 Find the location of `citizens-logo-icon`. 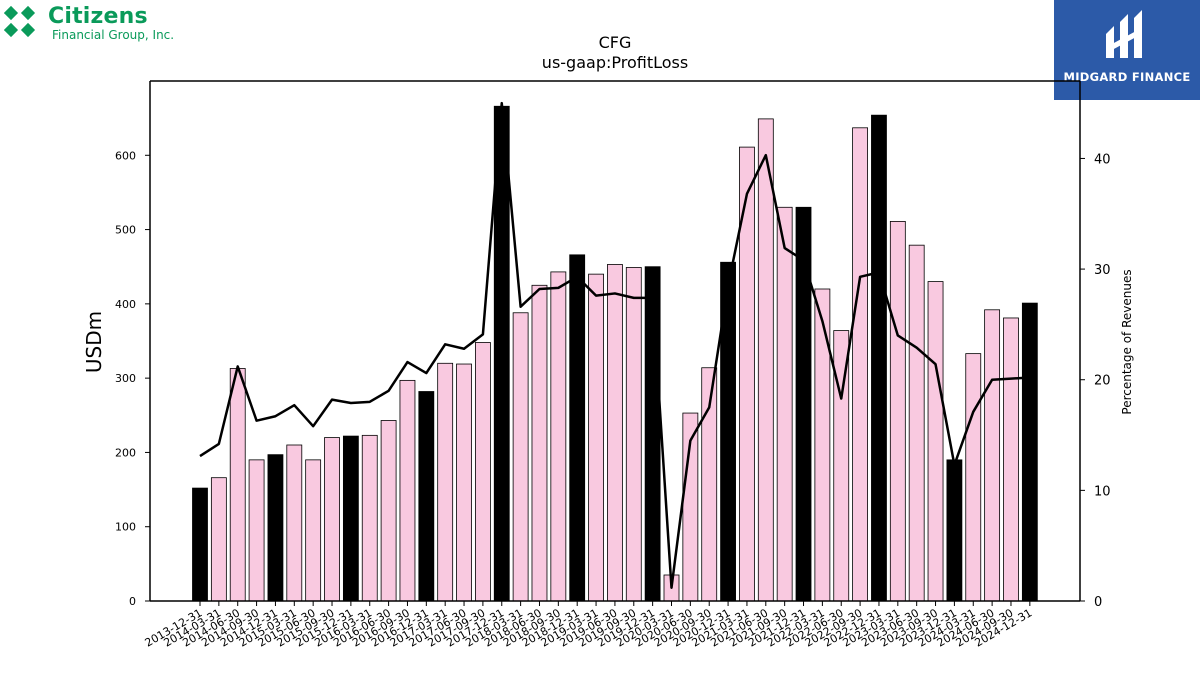

citizens-logo-icon is located at coordinates (19, 21).